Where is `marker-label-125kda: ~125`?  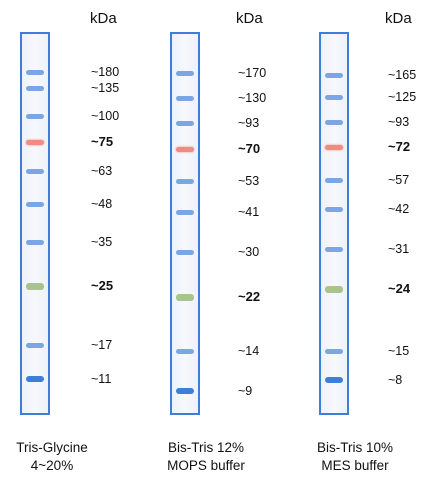
marker-label-125kda: ~125 is located at coordinates (402, 97).